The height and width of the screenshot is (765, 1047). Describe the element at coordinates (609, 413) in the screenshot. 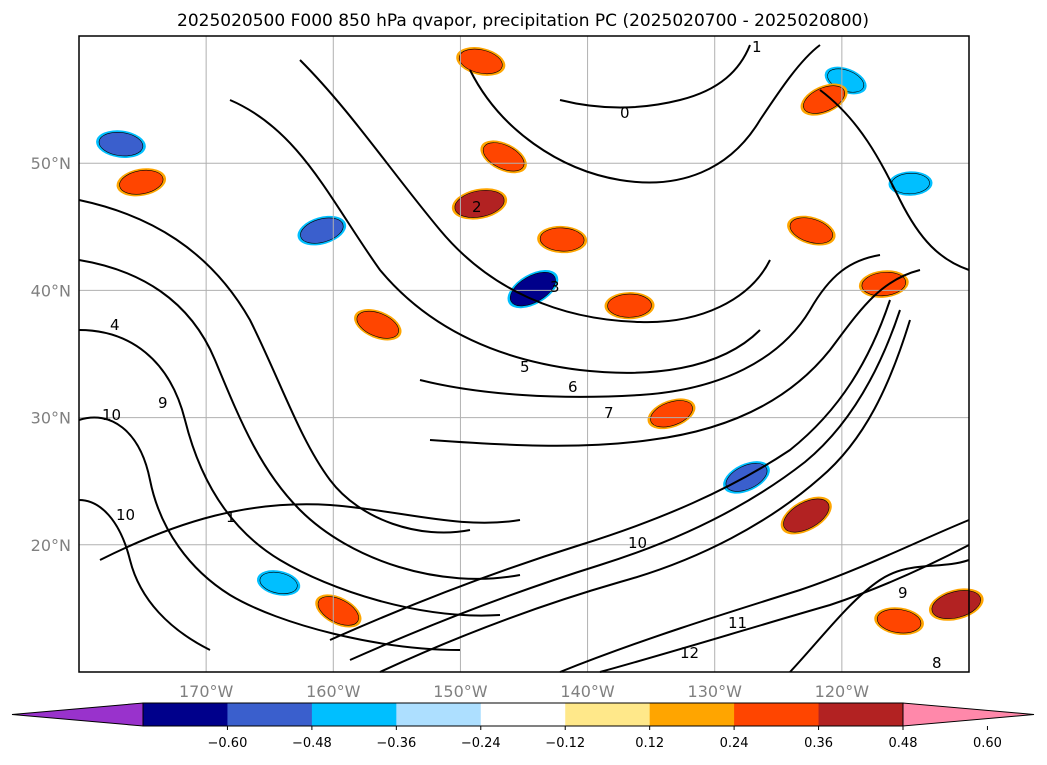

I see `contour-label: 7` at that location.